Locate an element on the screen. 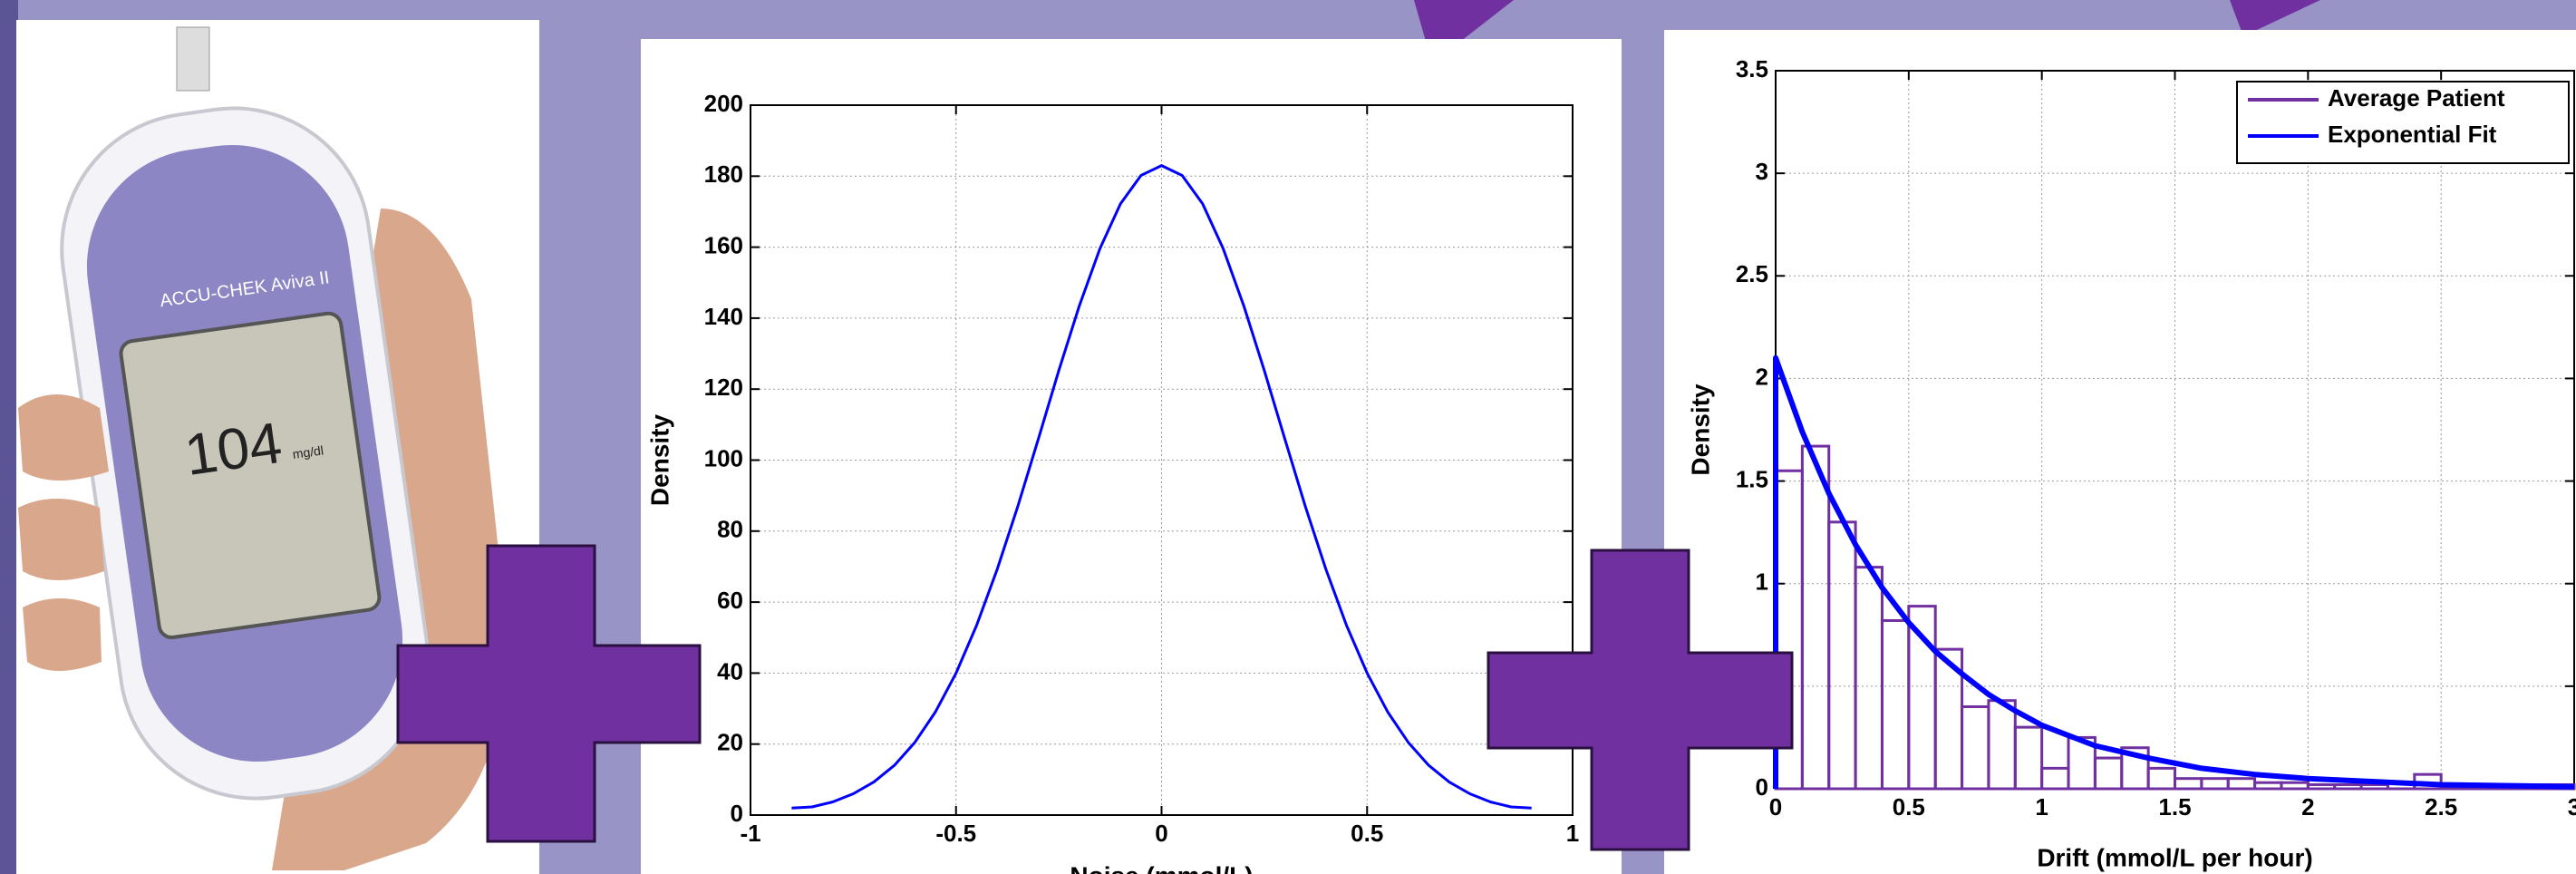 The height and width of the screenshot is (874, 2576). y-tick-label: 60 is located at coordinates (730, 600).